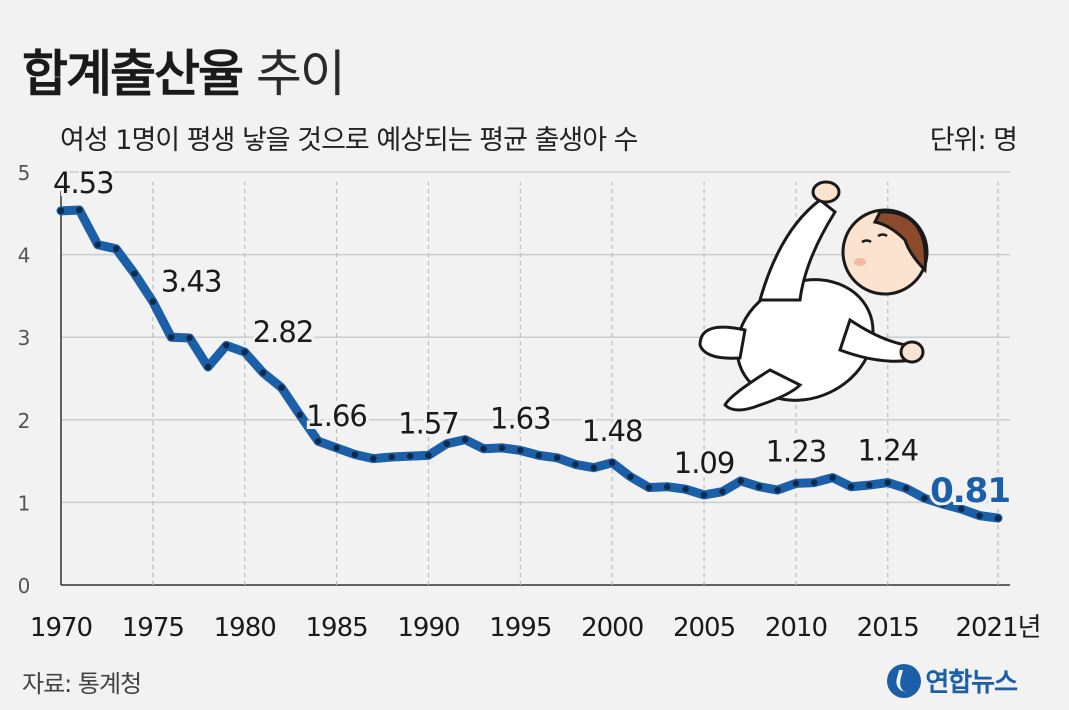 The width and height of the screenshot is (1069, 710). Describe the element at coordinates (704, 463) in the screenshot. I see `data-label: 1.09` at that location.